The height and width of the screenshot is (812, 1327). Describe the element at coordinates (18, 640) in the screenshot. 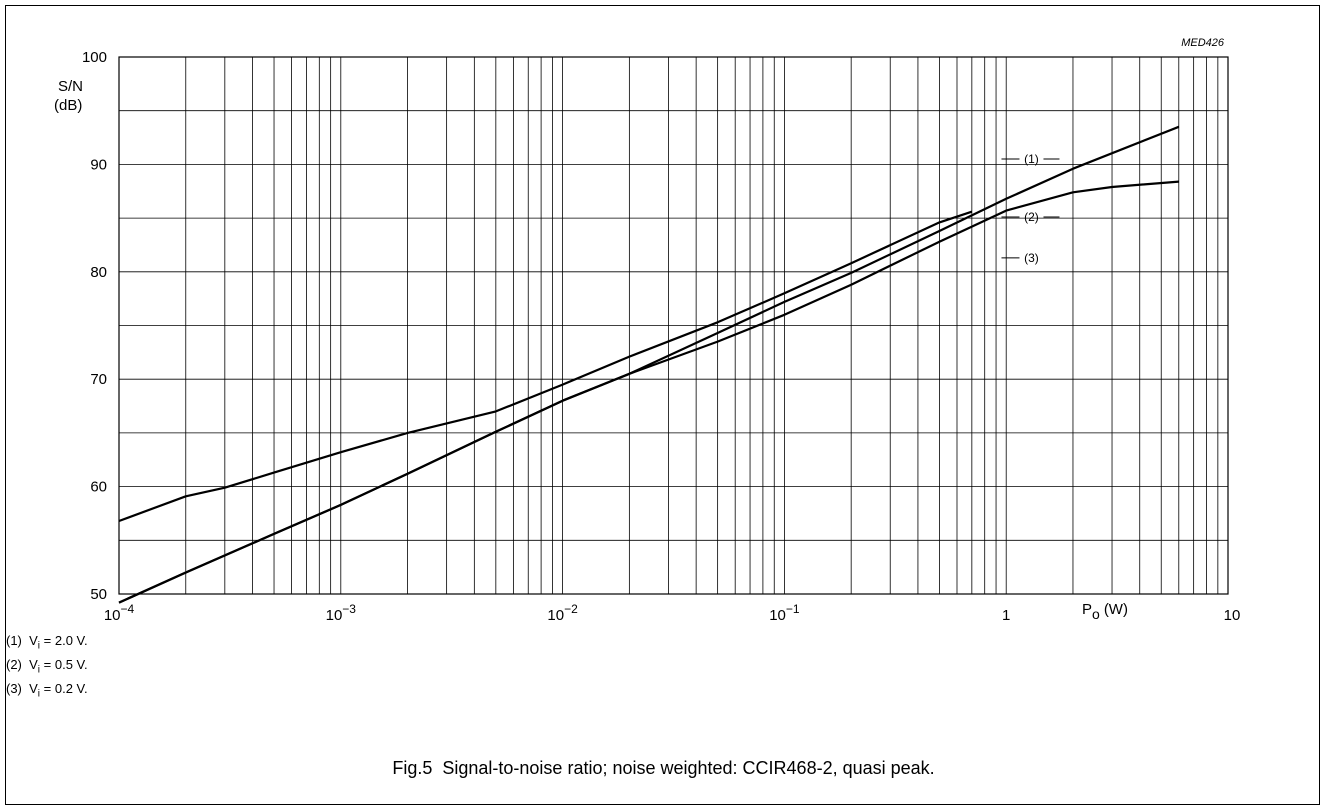

I see `legend-number: (1)` at that location.